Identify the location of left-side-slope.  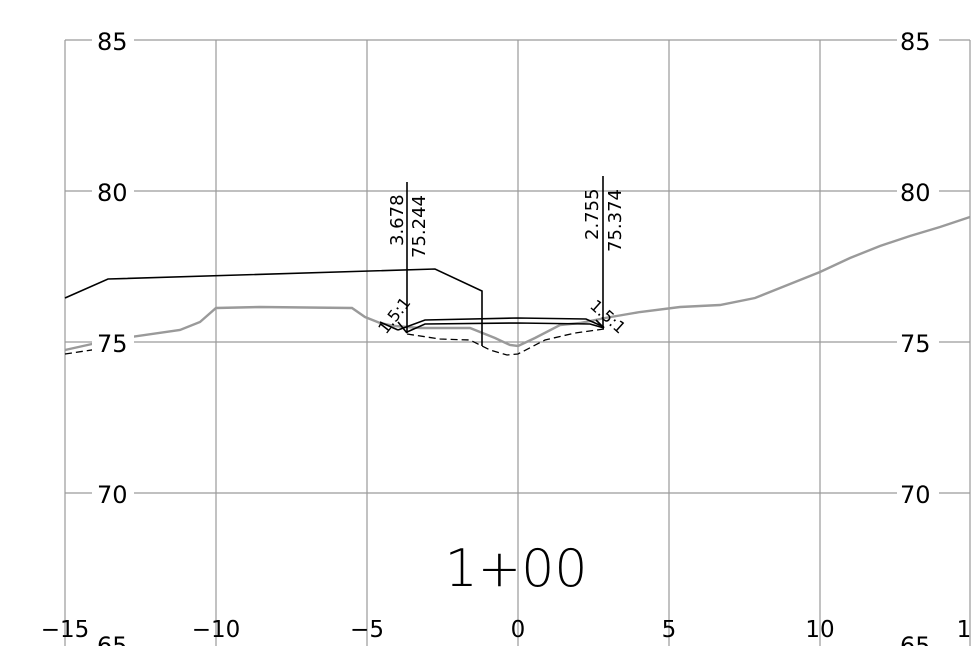
(402, 327).